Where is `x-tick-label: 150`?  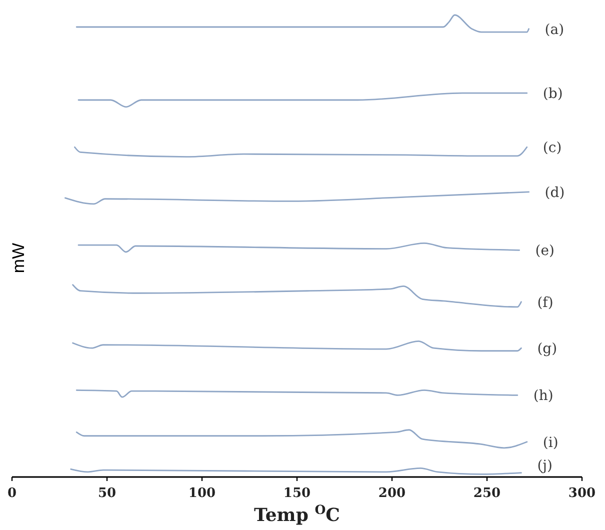
x-tick-label: 150 is located at coordinates (297, 493).